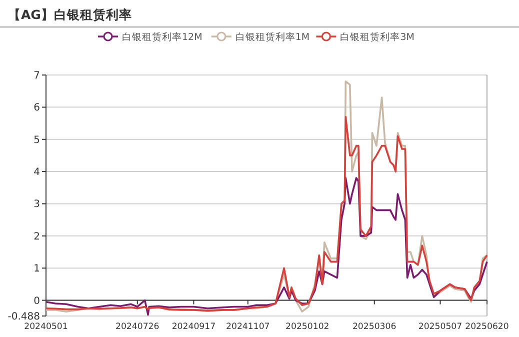 The height and width of the screenshot is (337, 519). What do you see at coordinates (46, 327) in the screenshot?
I see `x-tick-label: 20240501` at bounding box center [46, 327].